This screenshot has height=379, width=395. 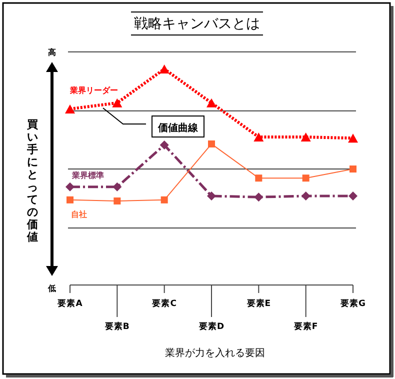 I want to click on annotation: 価値曲線, so click(x=178, y=128).